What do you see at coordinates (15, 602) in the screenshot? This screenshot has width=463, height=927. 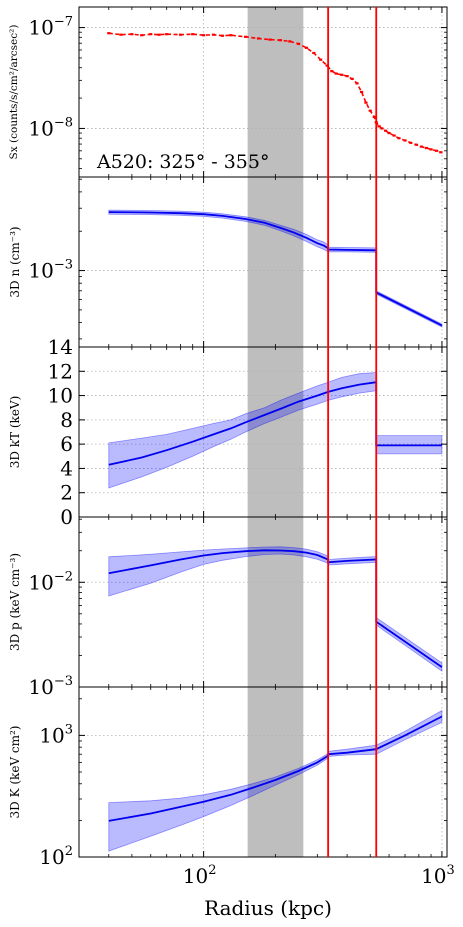 I see `y-axis-label: 3D p (keV cm⁻³)` at bounding box center [15, 602].